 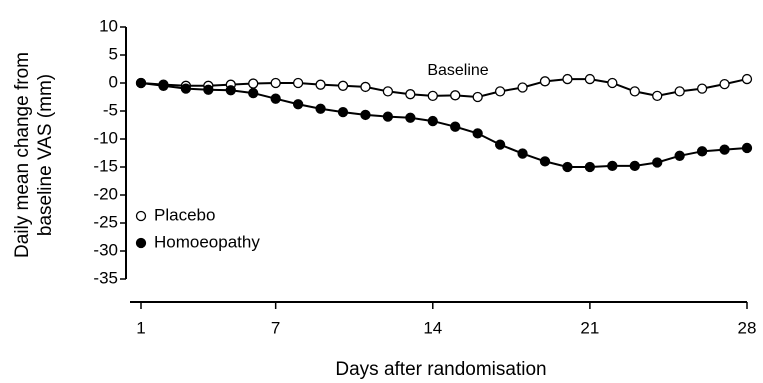 What do you see at coordinates (22, 155) in the screenshot?
I see `y-axis-title: Daily mean change from` at bounding box center [22, 155].